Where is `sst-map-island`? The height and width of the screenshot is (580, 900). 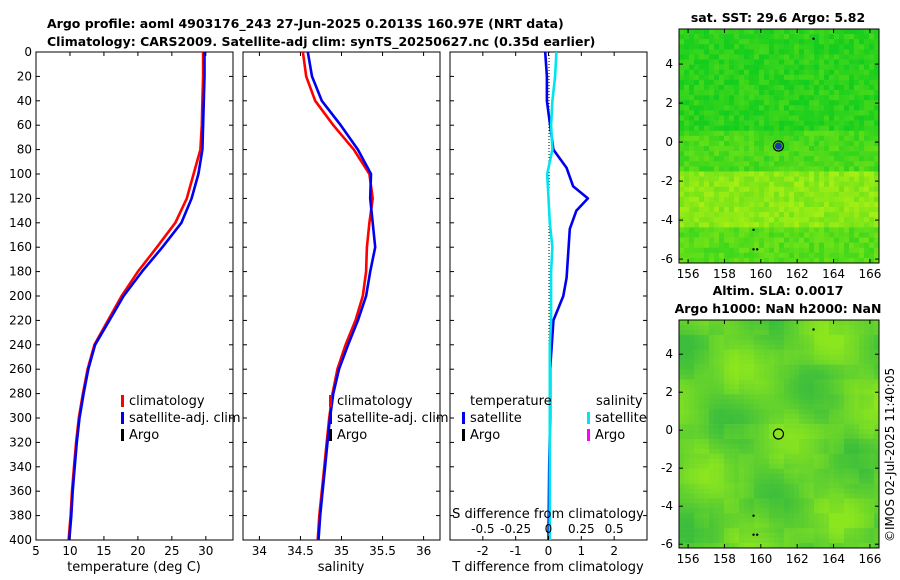
sst-map-island is located at coordinates (813, 38).